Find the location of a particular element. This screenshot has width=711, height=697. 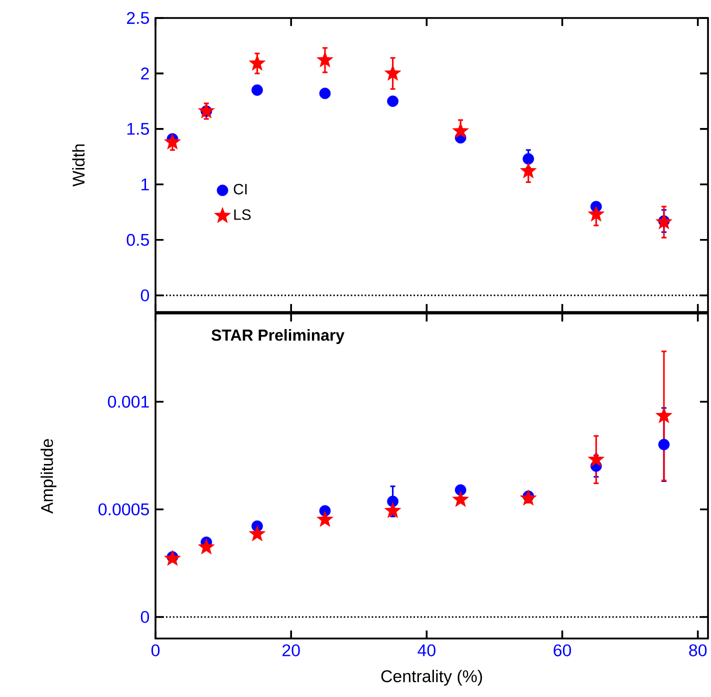

x-tick-label: 80 is located at coordinates (698, 650).